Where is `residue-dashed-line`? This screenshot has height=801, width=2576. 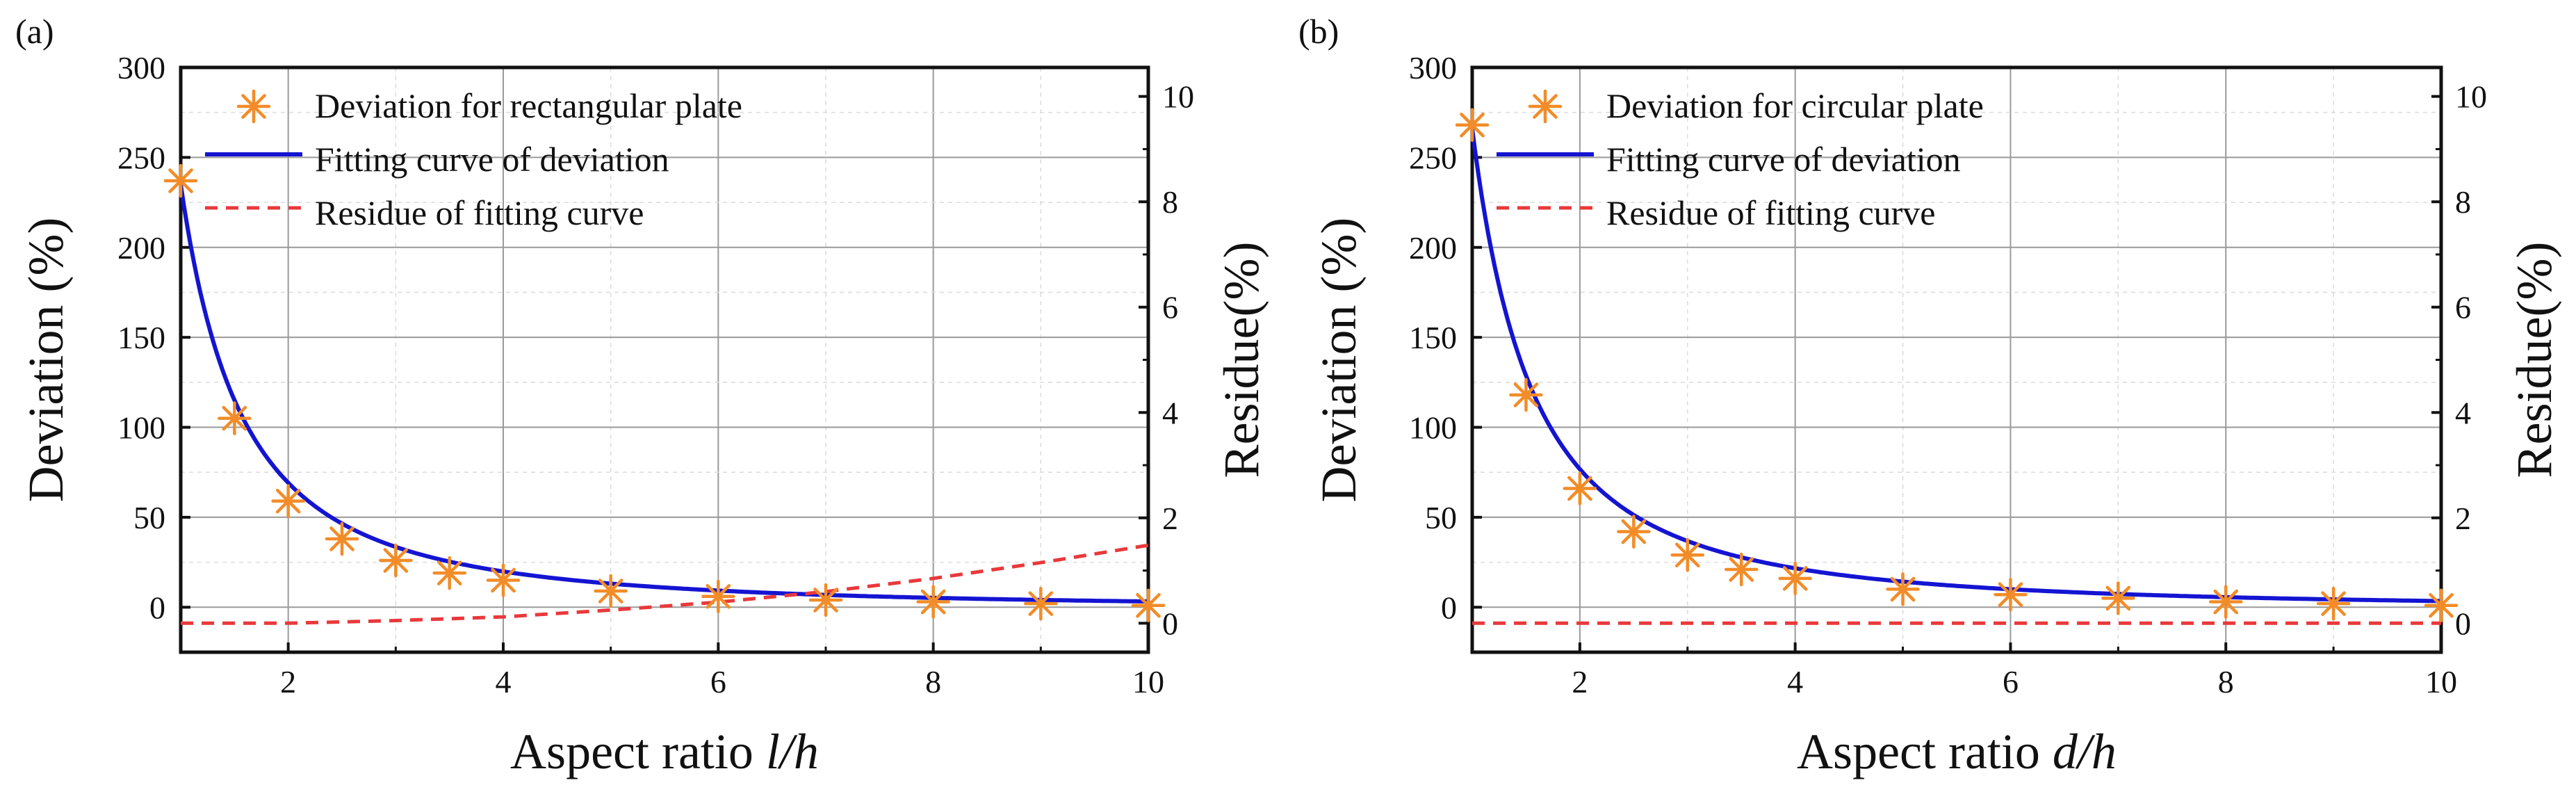 residue-dashed-line is located at coordinates (664, 584).